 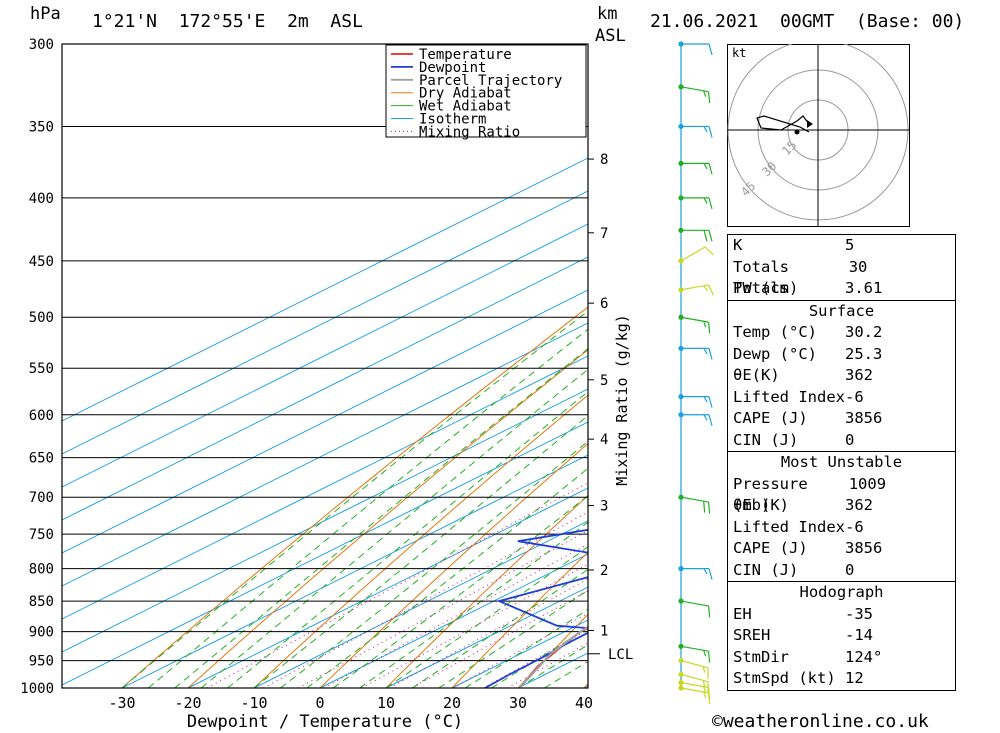 What do you see at coordinates (841, 441) in the screenshot?
I see `index-row: CIN (J) 0` at bounding box center [841, 441].